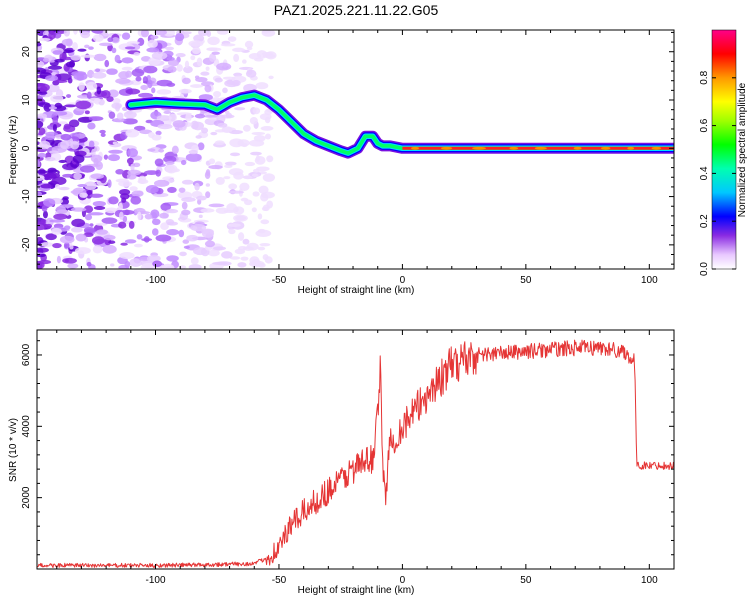  I want to click on spectrogram-x-tick-label: 0, so click(403, 280).